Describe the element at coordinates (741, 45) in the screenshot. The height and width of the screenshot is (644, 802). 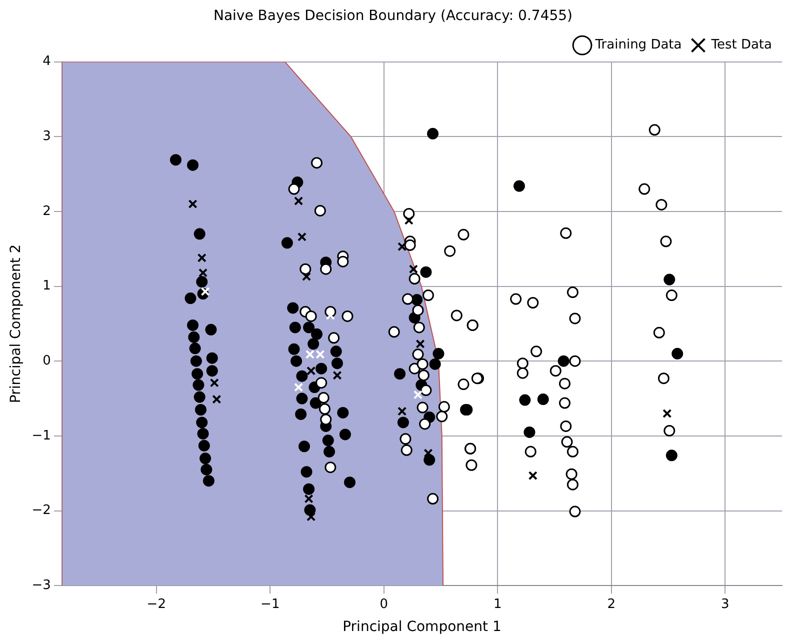
I see `legend-label: Test Data` at that location.